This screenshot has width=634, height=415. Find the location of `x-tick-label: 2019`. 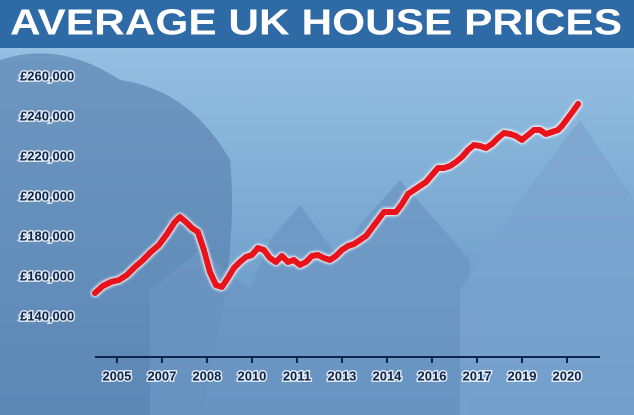

x-tick-label: 2019 is located at coordinates (522, 375).